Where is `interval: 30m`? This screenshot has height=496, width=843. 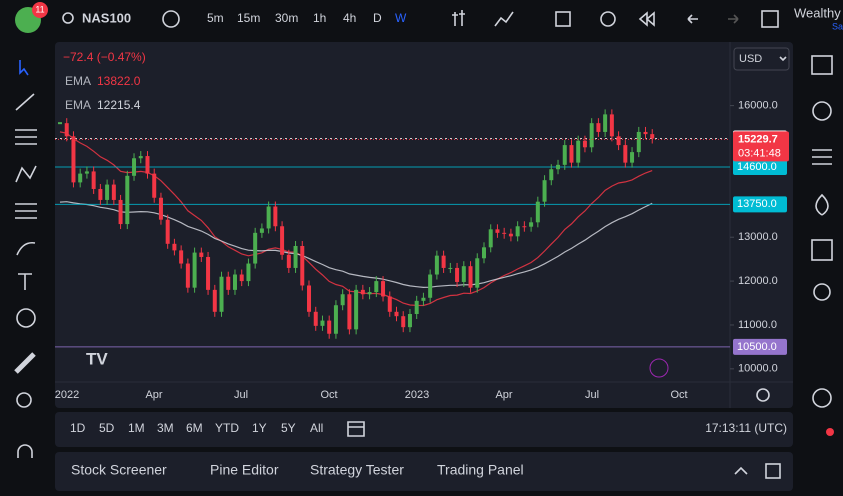
interval: 30m is located at coordinates (286, 18).